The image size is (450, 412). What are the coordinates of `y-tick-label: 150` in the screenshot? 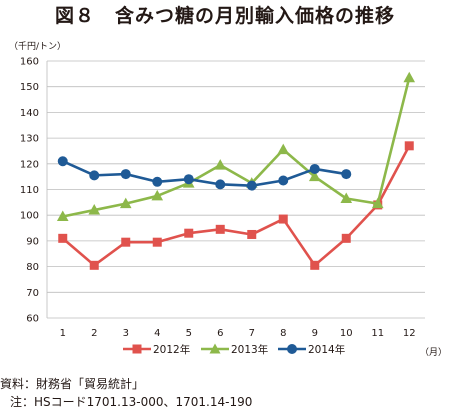 It's located at (29, 87).